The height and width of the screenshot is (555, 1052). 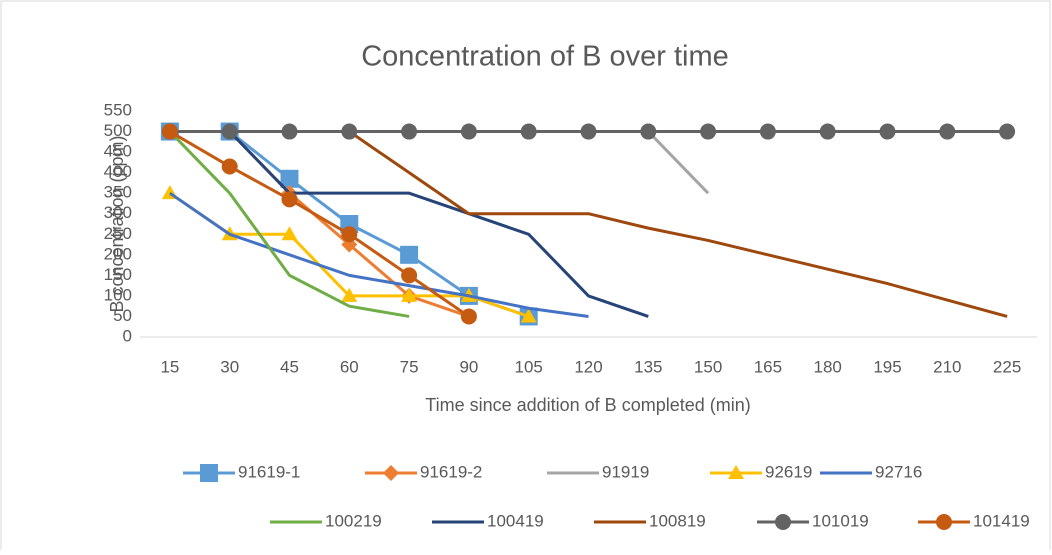 I want to click on x-tick-label: 180, so click(x=828, y=366).